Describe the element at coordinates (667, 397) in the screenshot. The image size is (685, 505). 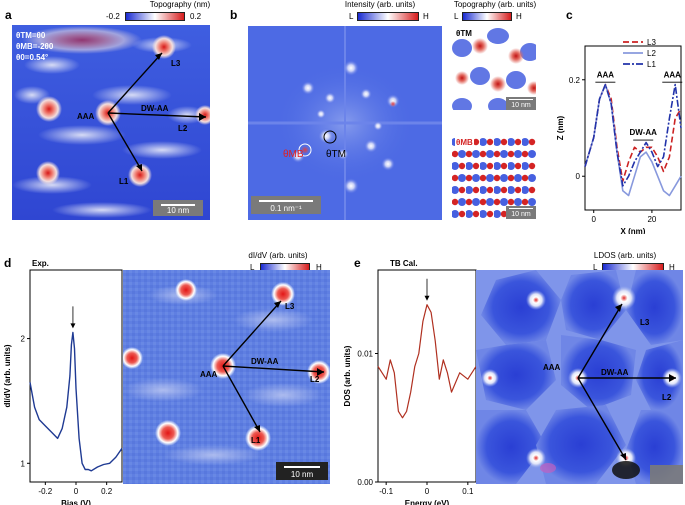
I see `panel-e-label-l2: L2` at that location.